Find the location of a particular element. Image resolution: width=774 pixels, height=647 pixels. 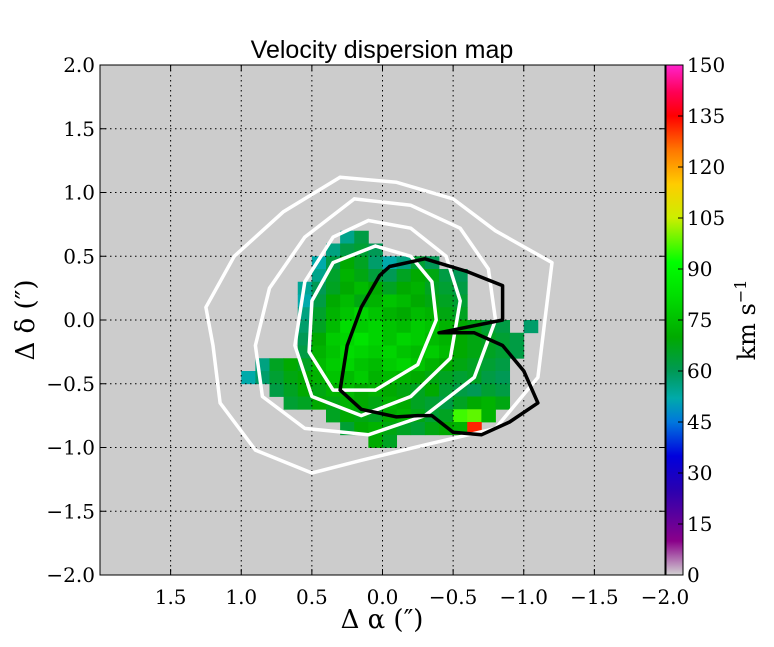

x-tick-label: 0.0 is located at coordinates (383, 597).